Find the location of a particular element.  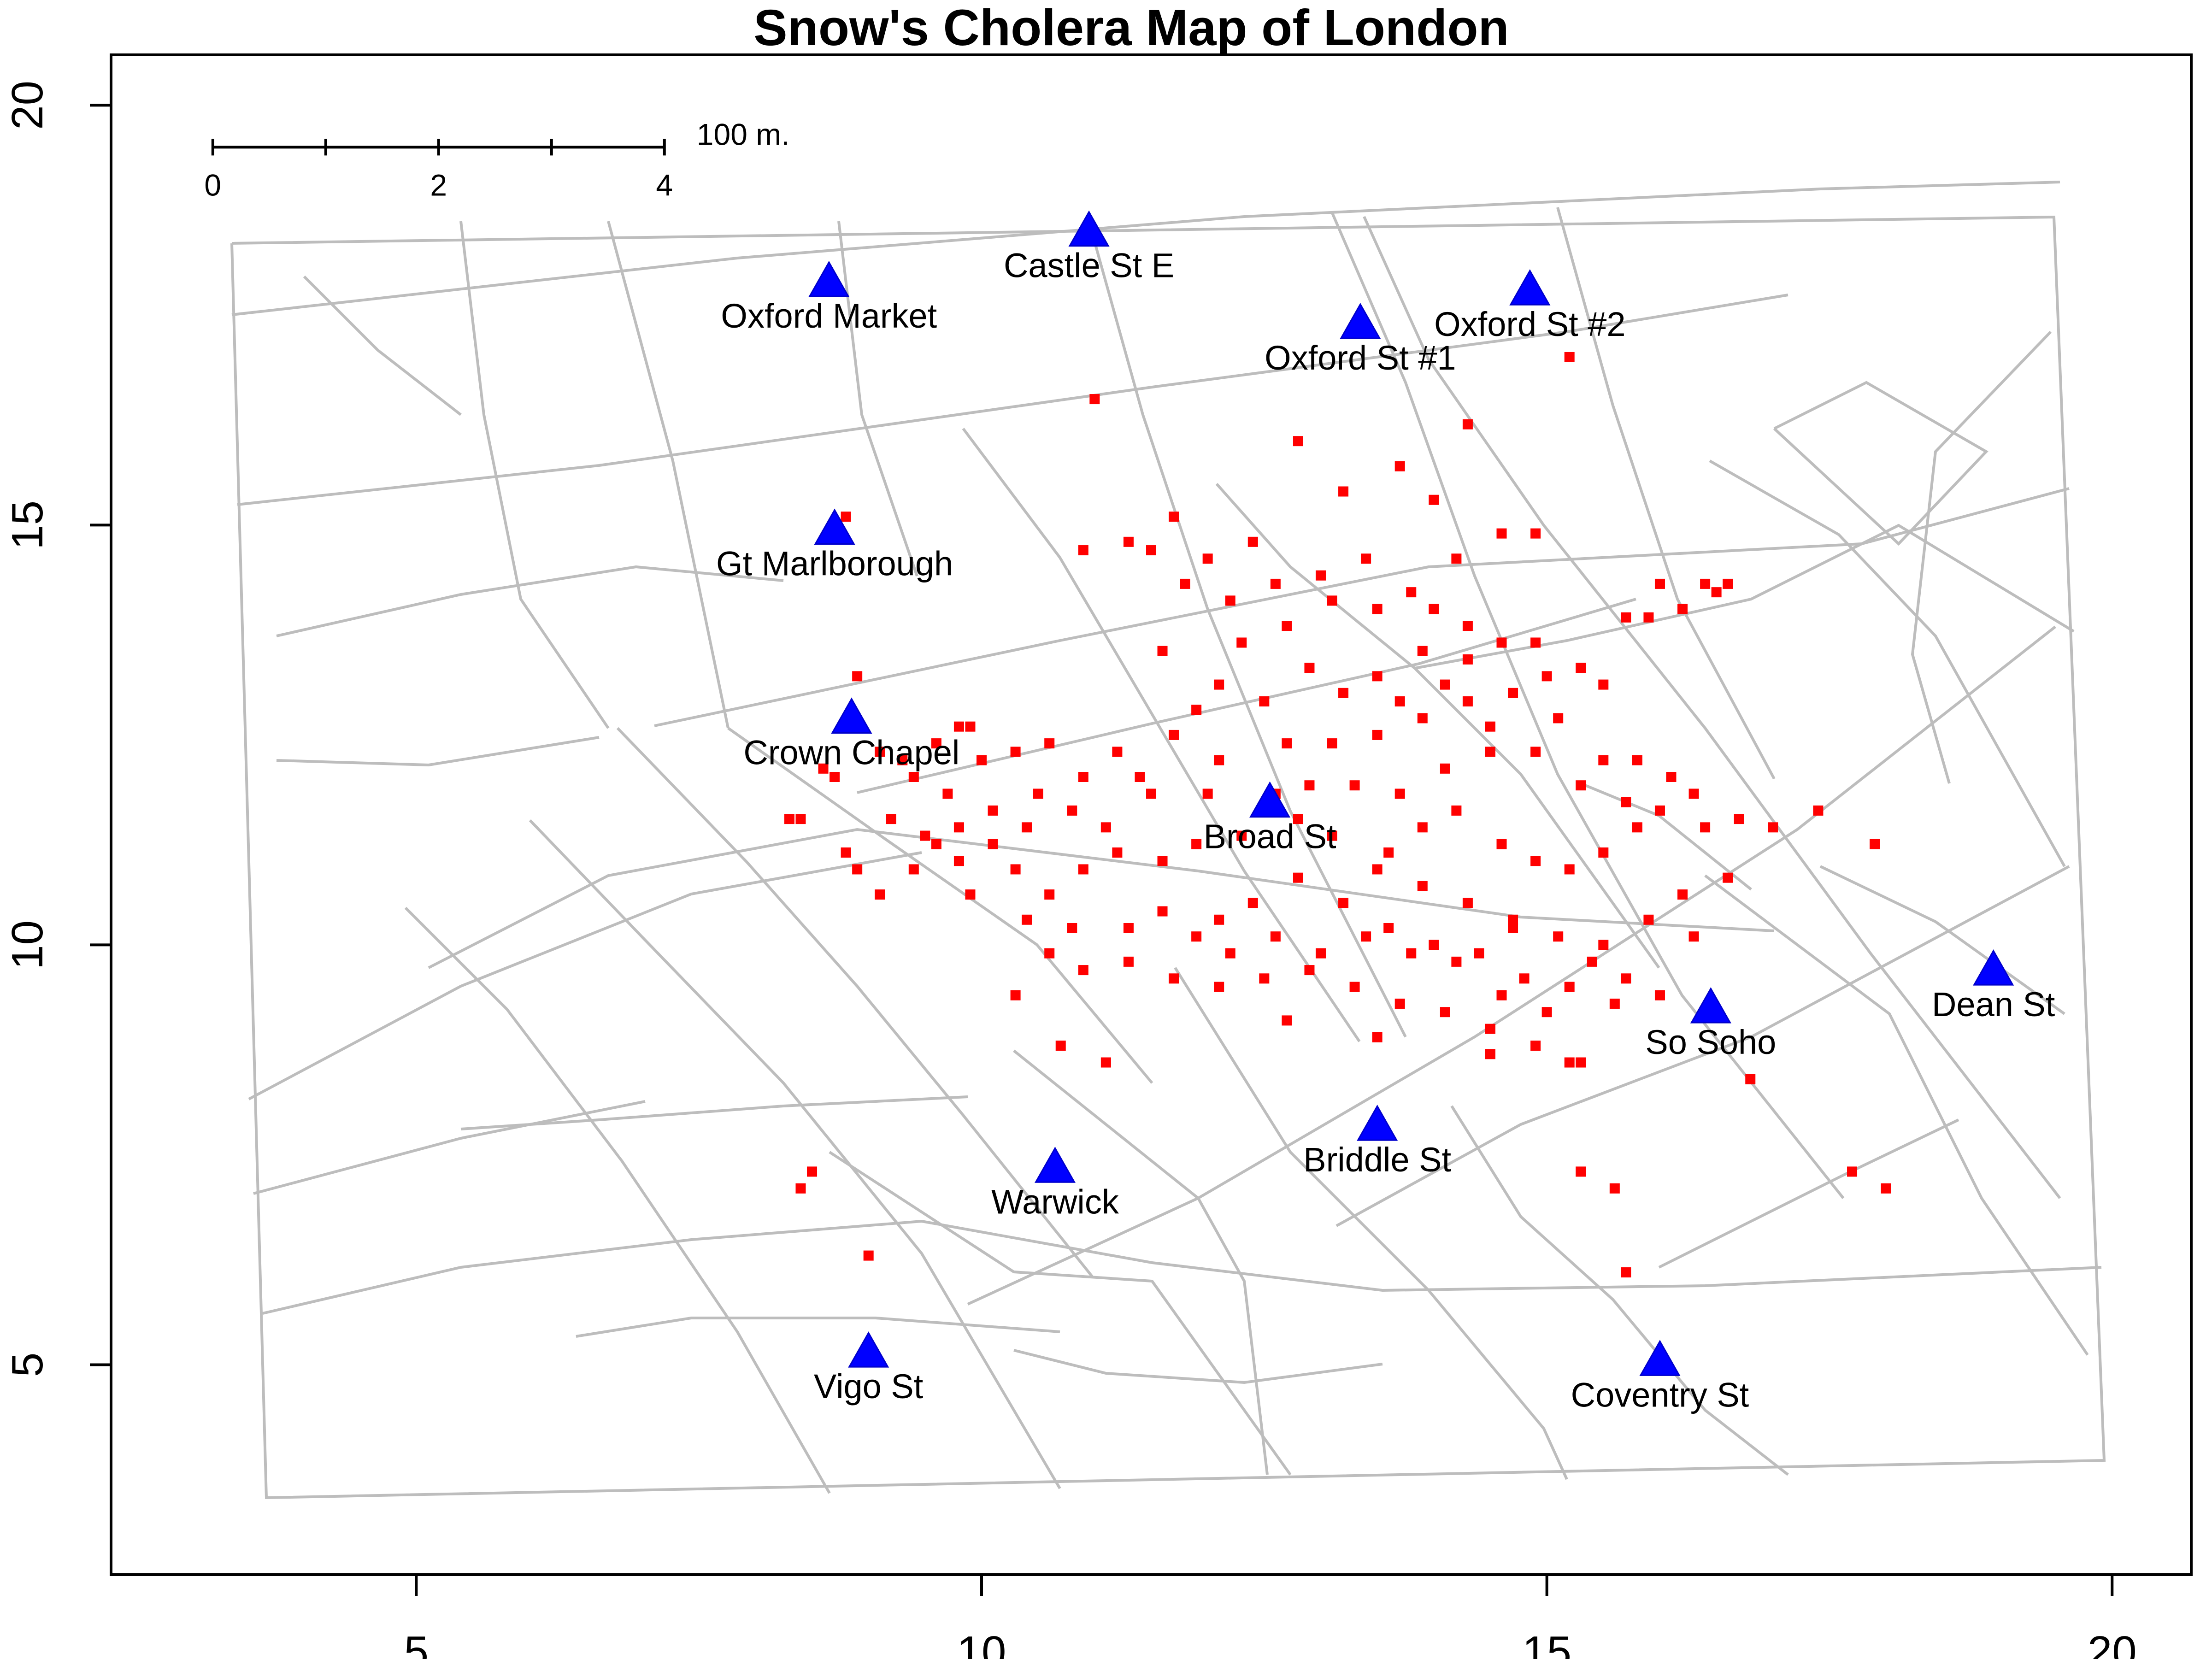

scale-bar-label: 2 is located at coordinates (438, 185).